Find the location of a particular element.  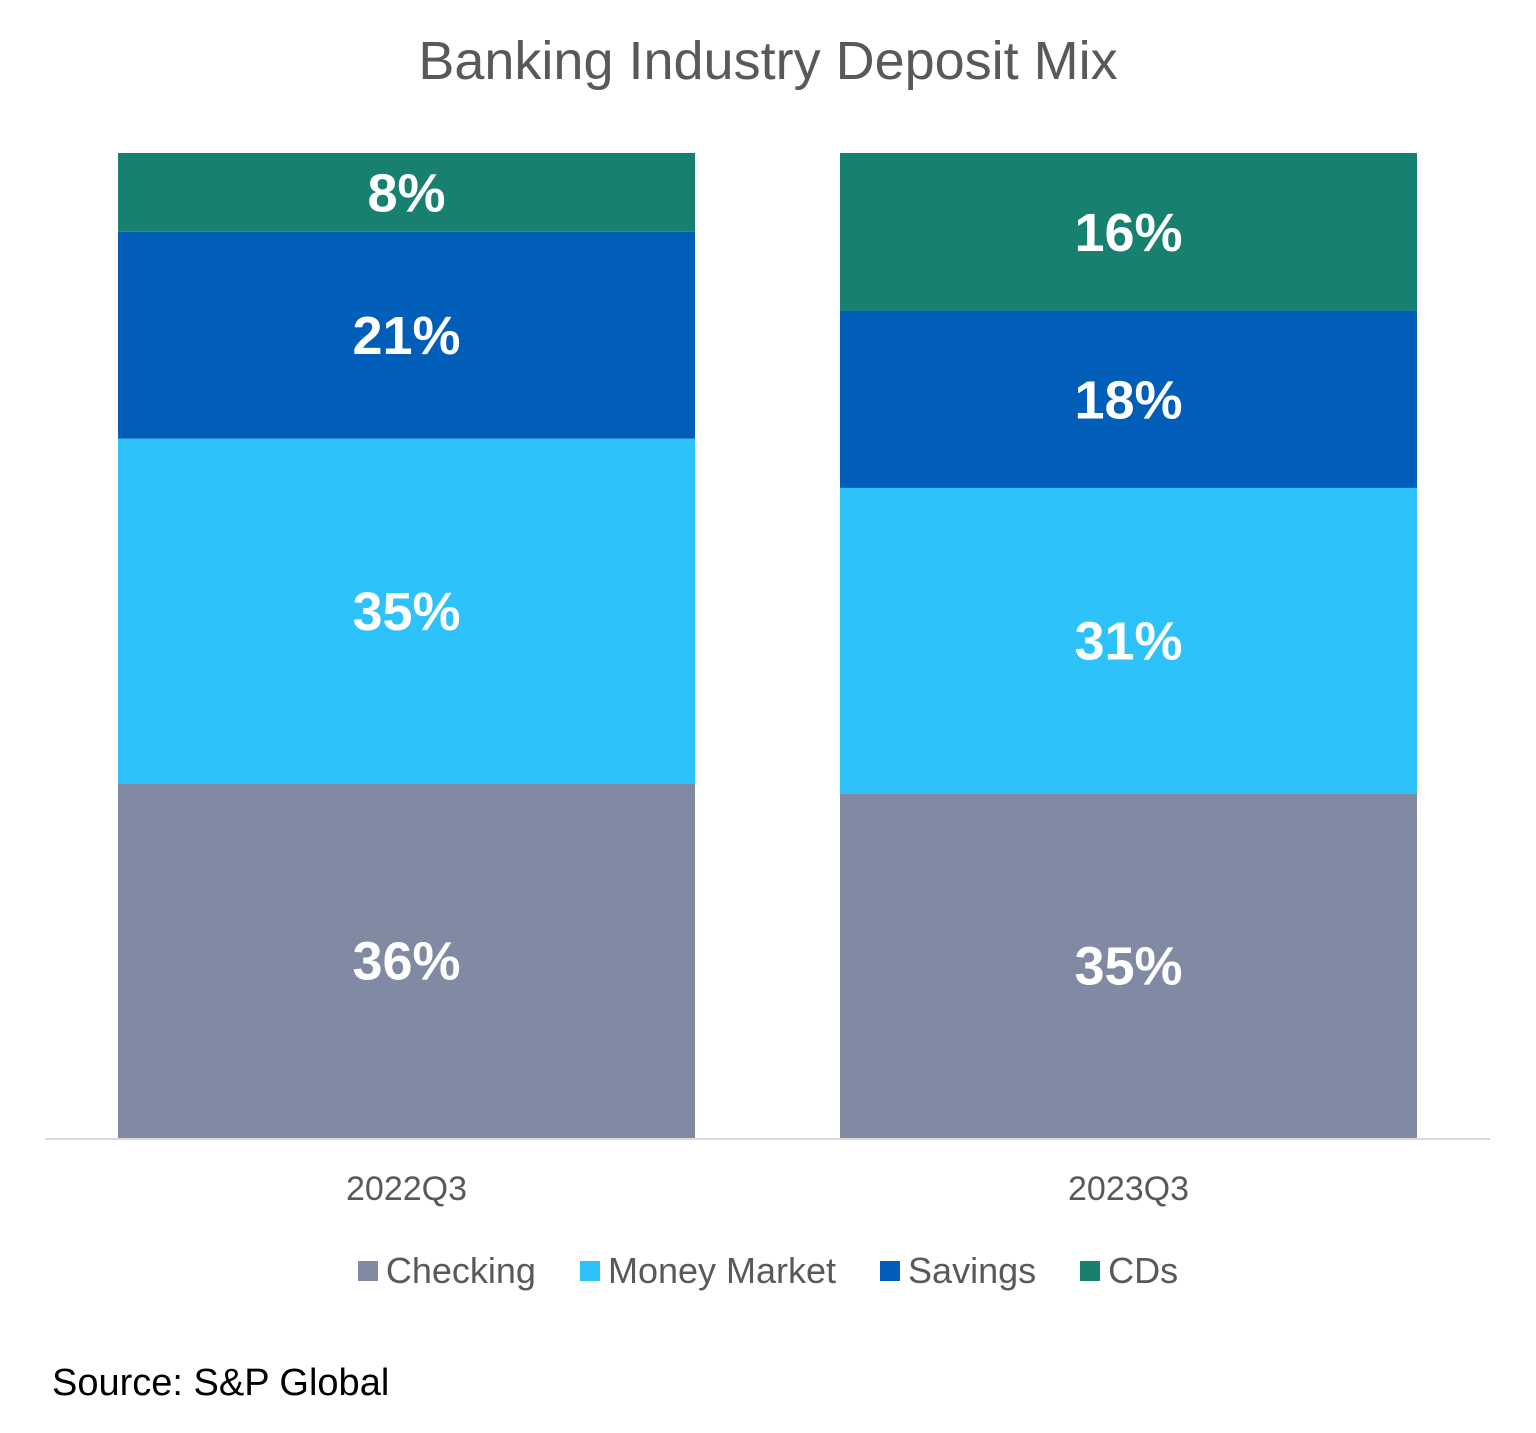

legend-label: Money Market is located at coordinates (722, 1270).